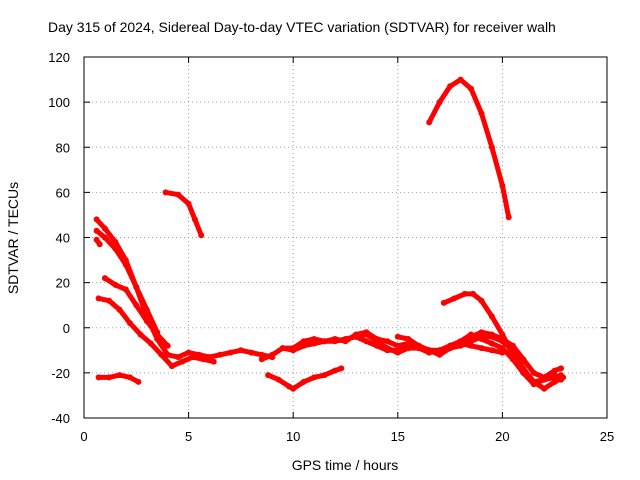 This screenshot has width=640, height=480. Describe the element at coordinates (293, 436) in the screenshot. I see `x-tick-label: 10` at that location.